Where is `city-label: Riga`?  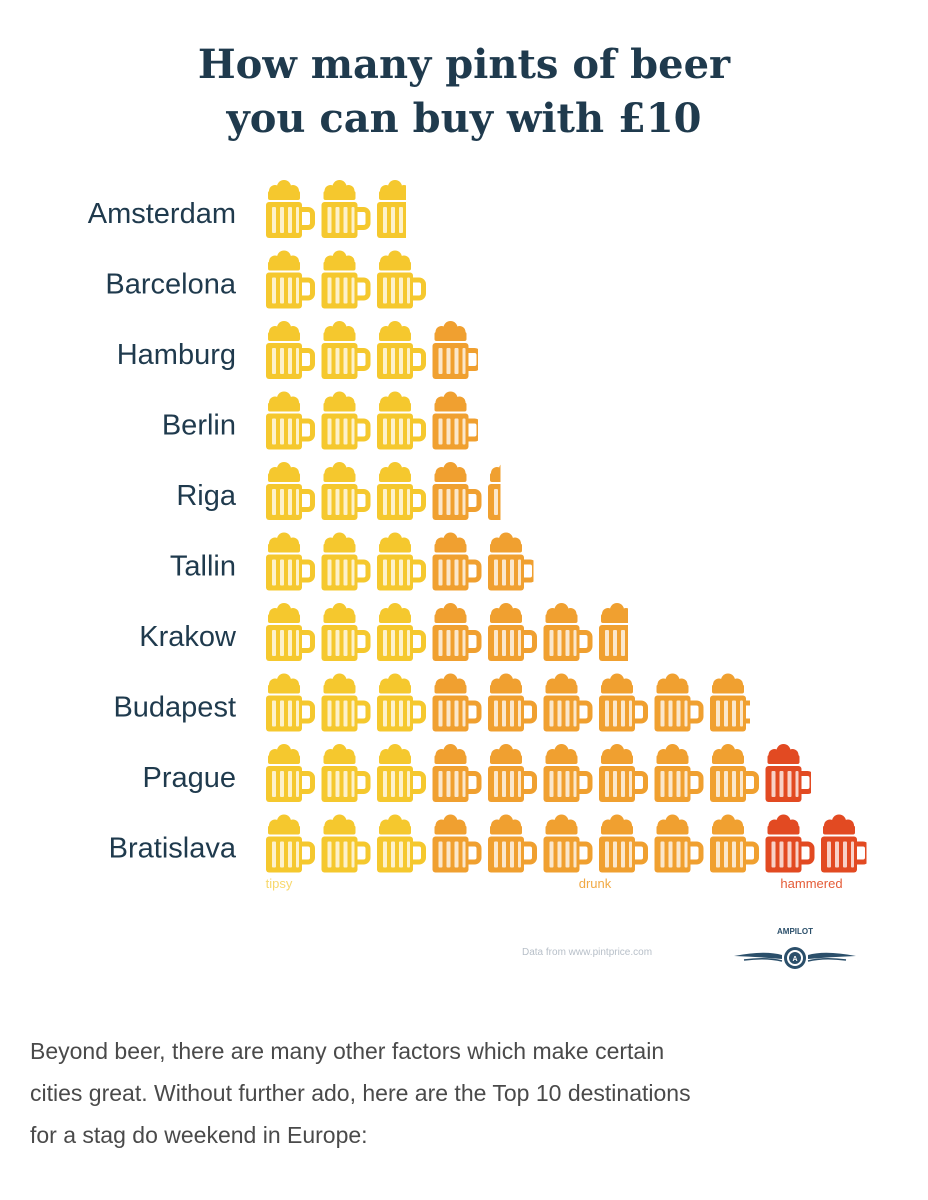 city-label: Riga is located at coordinates (206, 496).